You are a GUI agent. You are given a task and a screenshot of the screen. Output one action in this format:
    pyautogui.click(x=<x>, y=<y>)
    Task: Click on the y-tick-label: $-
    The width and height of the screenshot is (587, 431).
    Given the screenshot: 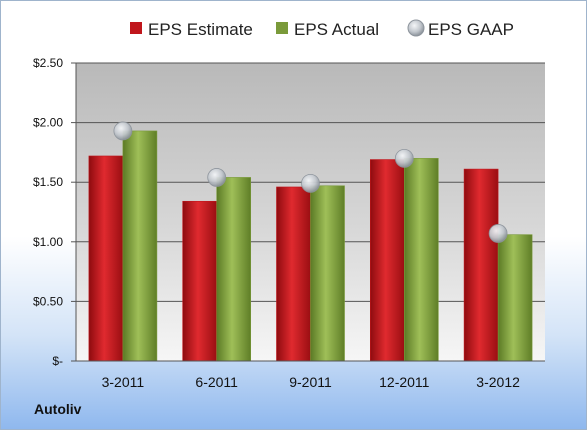 What is the action you would take?
    pyautogui.click(x=57, y=361)
    